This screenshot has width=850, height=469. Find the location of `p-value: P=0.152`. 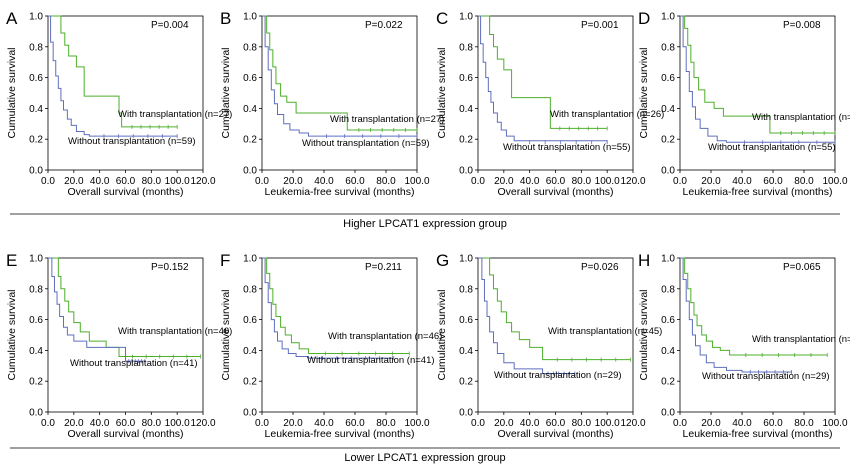

p-value: P=0.152 is located at coordinates (170, 267).